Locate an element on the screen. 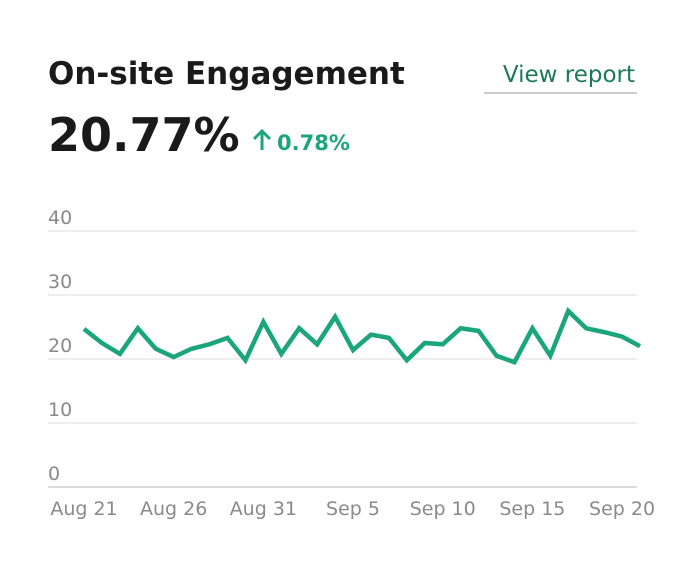 This screenshot has height=576, width=686. y-tick-label: 40 is located at coordinates (60, 218).